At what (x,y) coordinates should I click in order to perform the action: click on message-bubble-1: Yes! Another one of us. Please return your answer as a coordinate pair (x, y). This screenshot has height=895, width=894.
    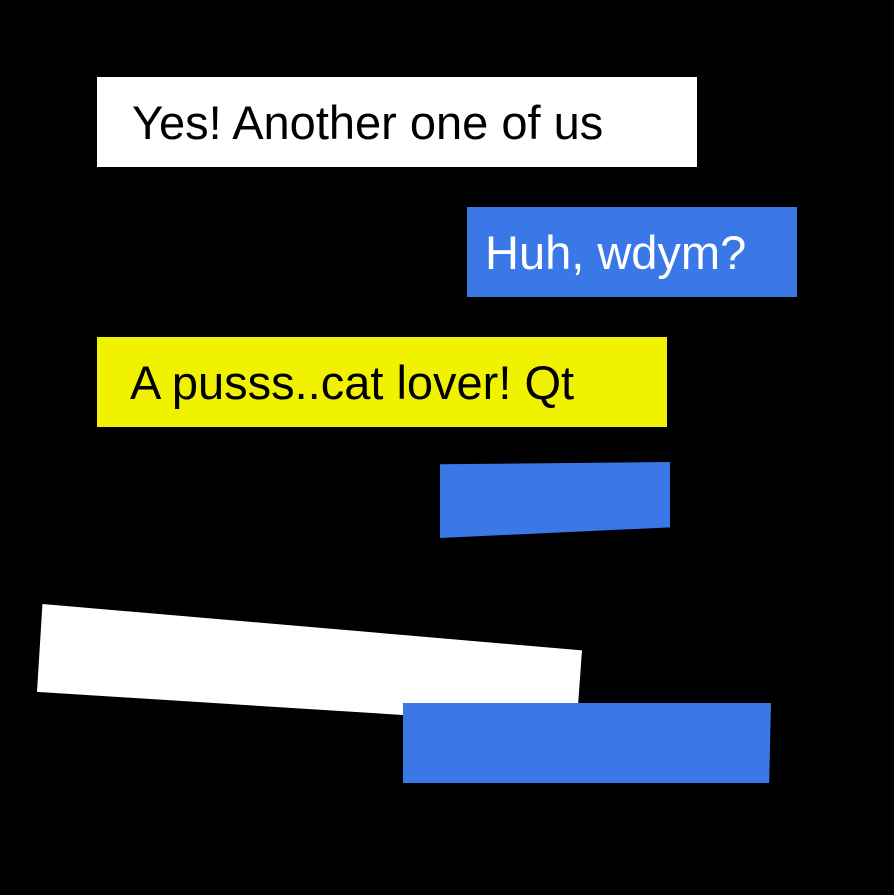
    Looking at the image, I should click on (397, 122).